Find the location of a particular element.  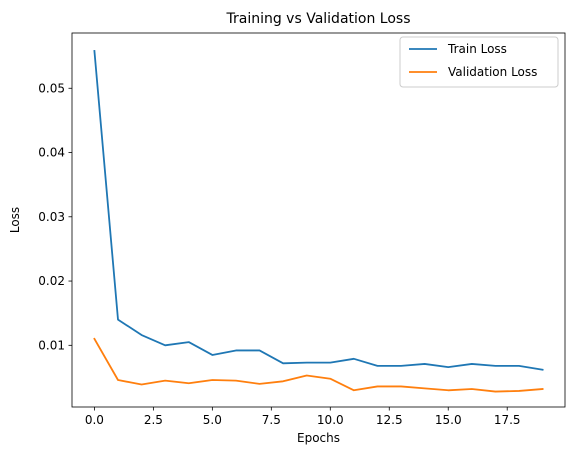

x-tick-label: 12.5 is located at coordinates (389, 420).